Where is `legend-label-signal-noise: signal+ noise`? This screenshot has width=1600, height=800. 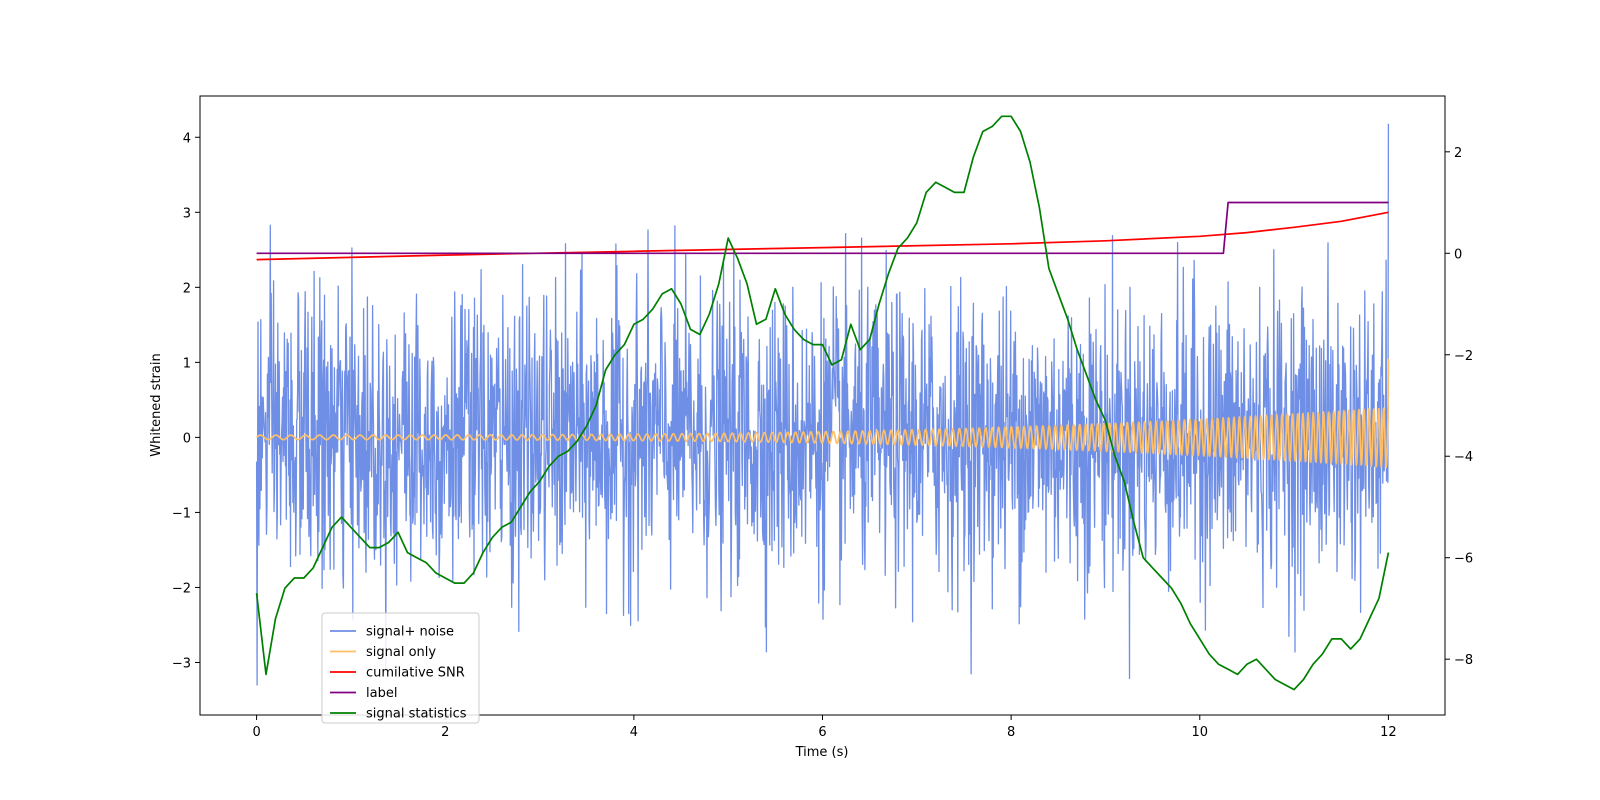 legend-label-signal-noise: signal+ noise is located at coordinates (410, 632).